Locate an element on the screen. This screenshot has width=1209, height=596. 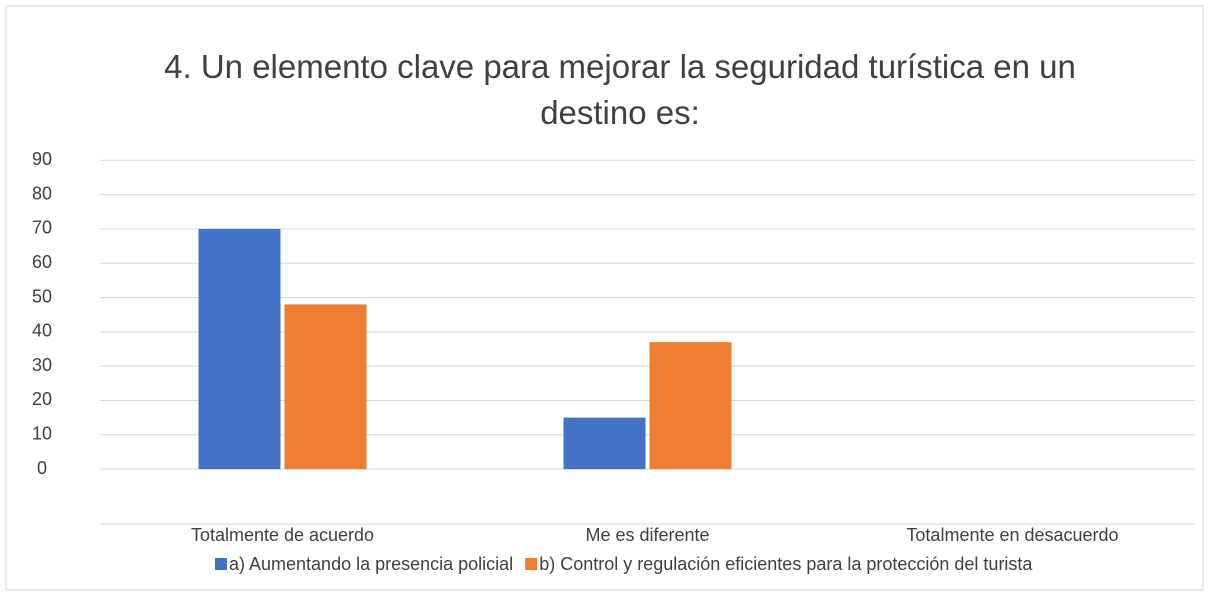
x-tick-label: Totalmente en desacuerdo is located at coordinates (1012, 535).